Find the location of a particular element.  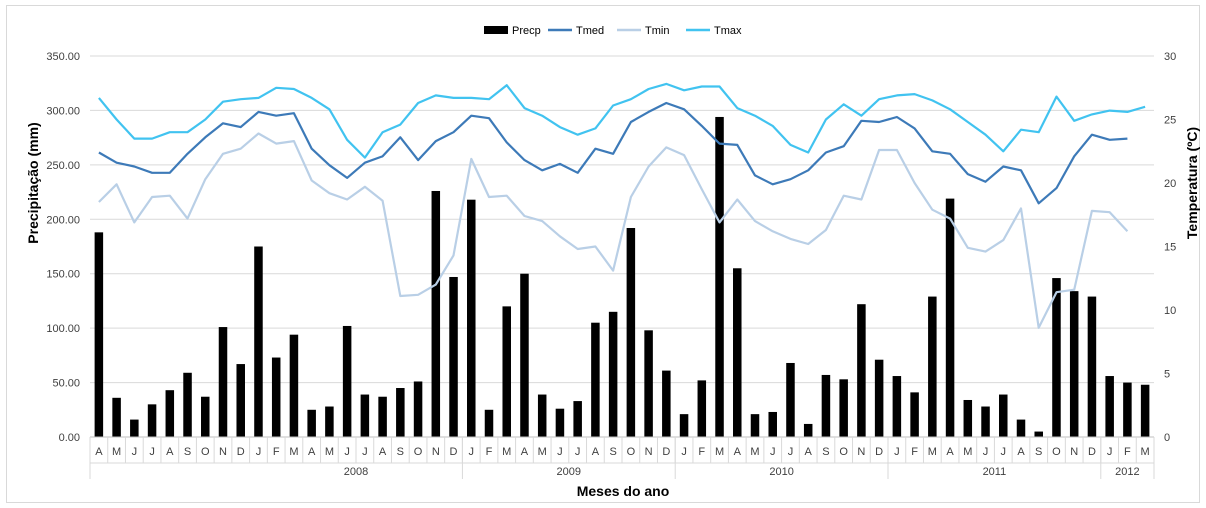

legend-label-precp: Precp is located at coordinates (526, 31).